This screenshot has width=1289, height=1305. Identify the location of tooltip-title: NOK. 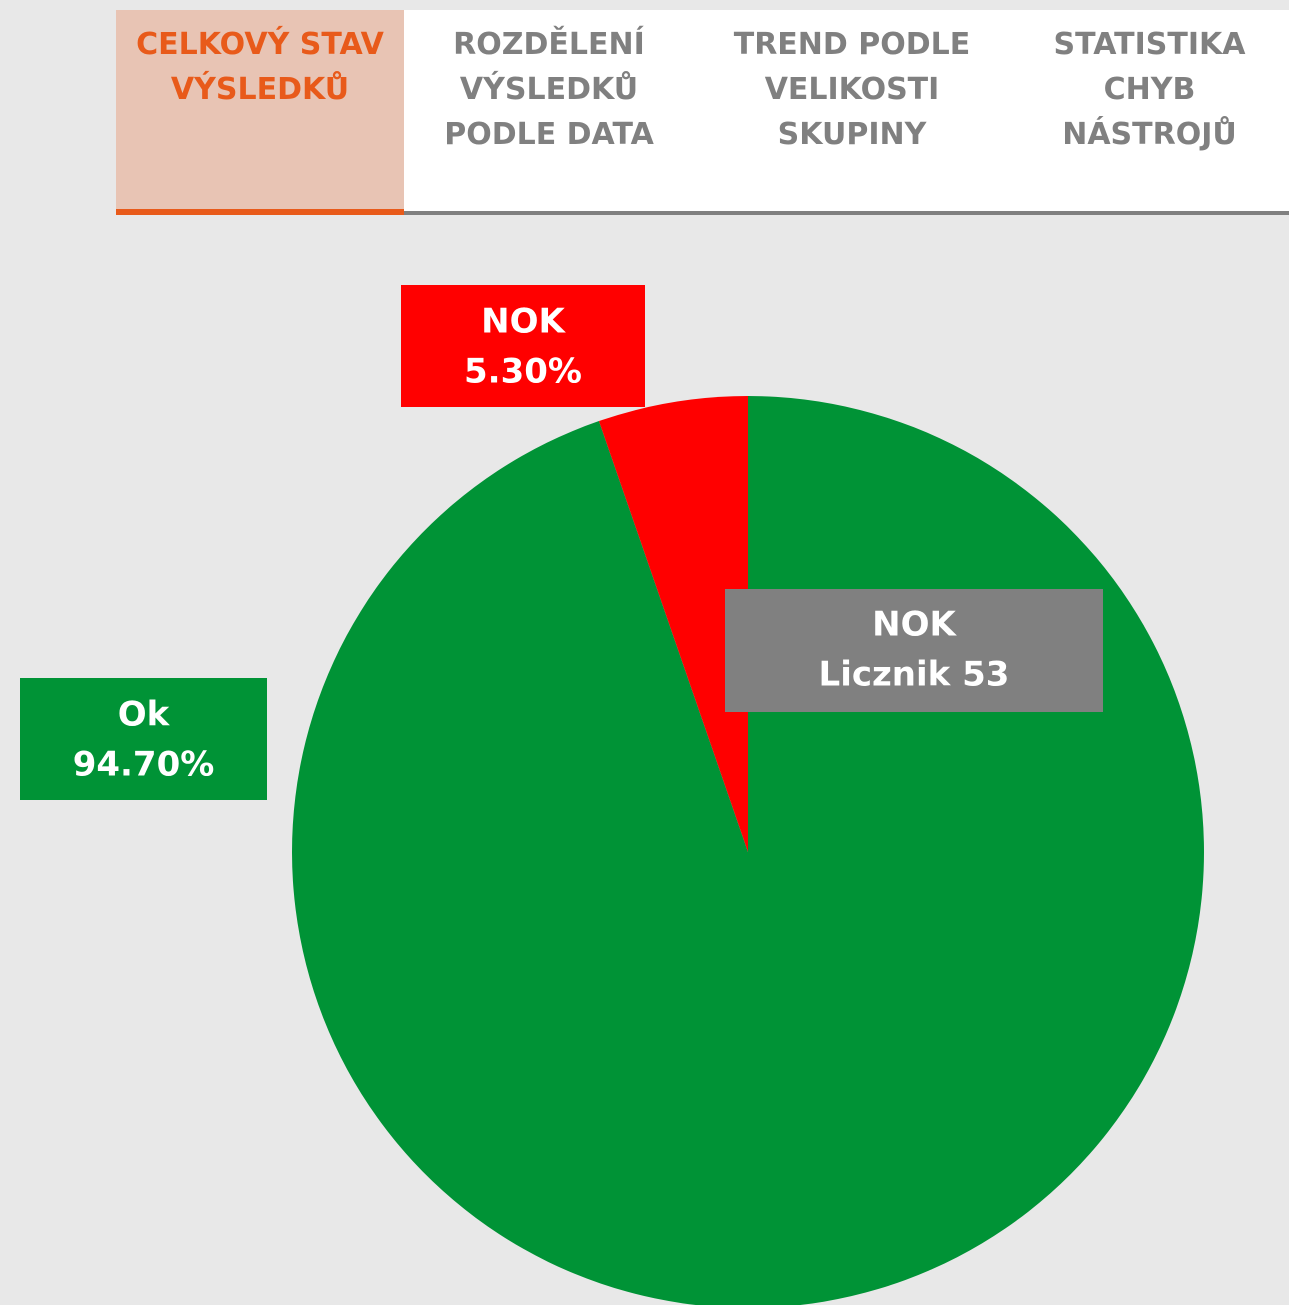
(914, 625).